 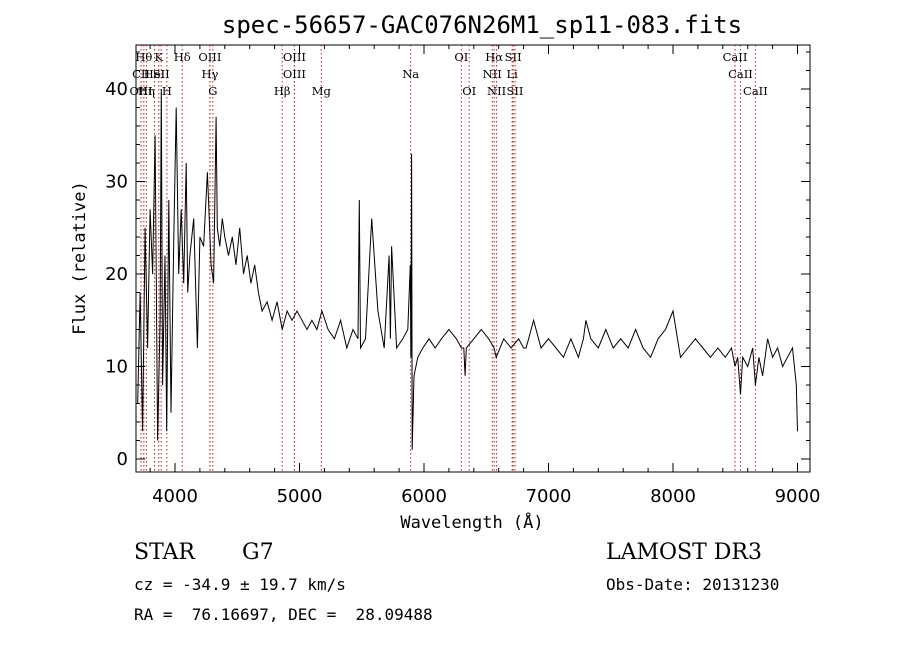 What do you see at coordinates (146, 91) in the screenshot?
I see `line-marker-label: Hη` at bounding box center [146, 91].